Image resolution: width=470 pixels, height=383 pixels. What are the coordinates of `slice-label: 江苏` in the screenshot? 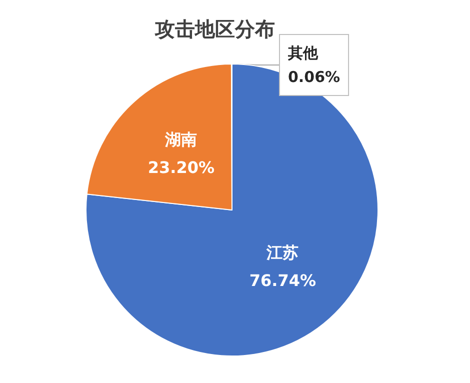 It's located at (282, 252).